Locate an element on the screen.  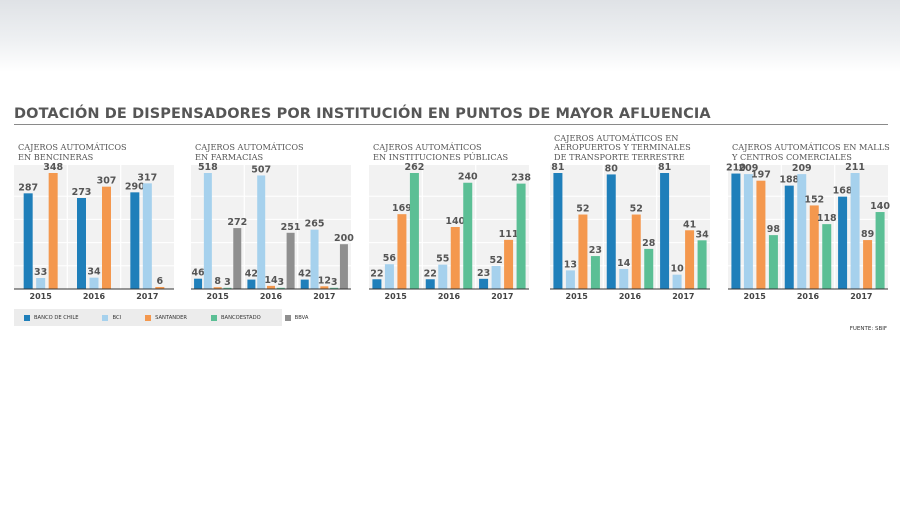
header-band is located at coordinates (450, 36).